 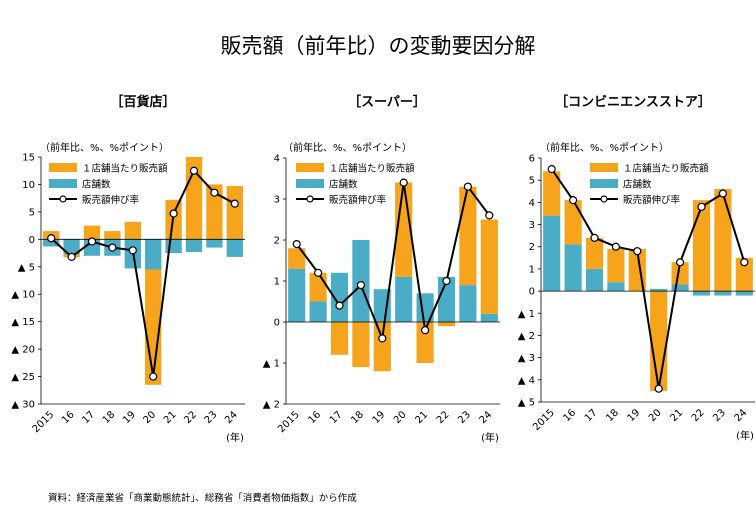 I want to click on y-tick-label: ▲ 2, so click(x=271, y=405).